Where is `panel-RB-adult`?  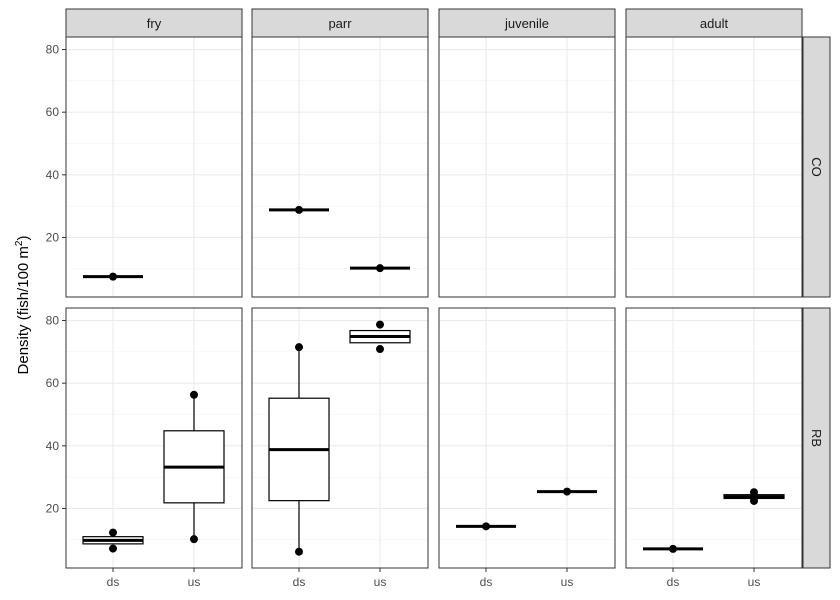
panel-RB-adult is located at coordinates (714, 438).